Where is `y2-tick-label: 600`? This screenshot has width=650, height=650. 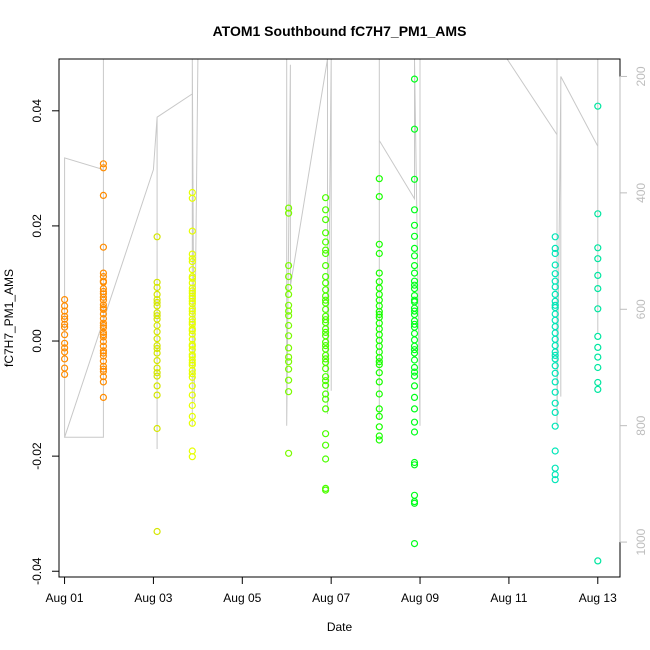
y2-tick-label: 600 is located at coordinates (641, 309).